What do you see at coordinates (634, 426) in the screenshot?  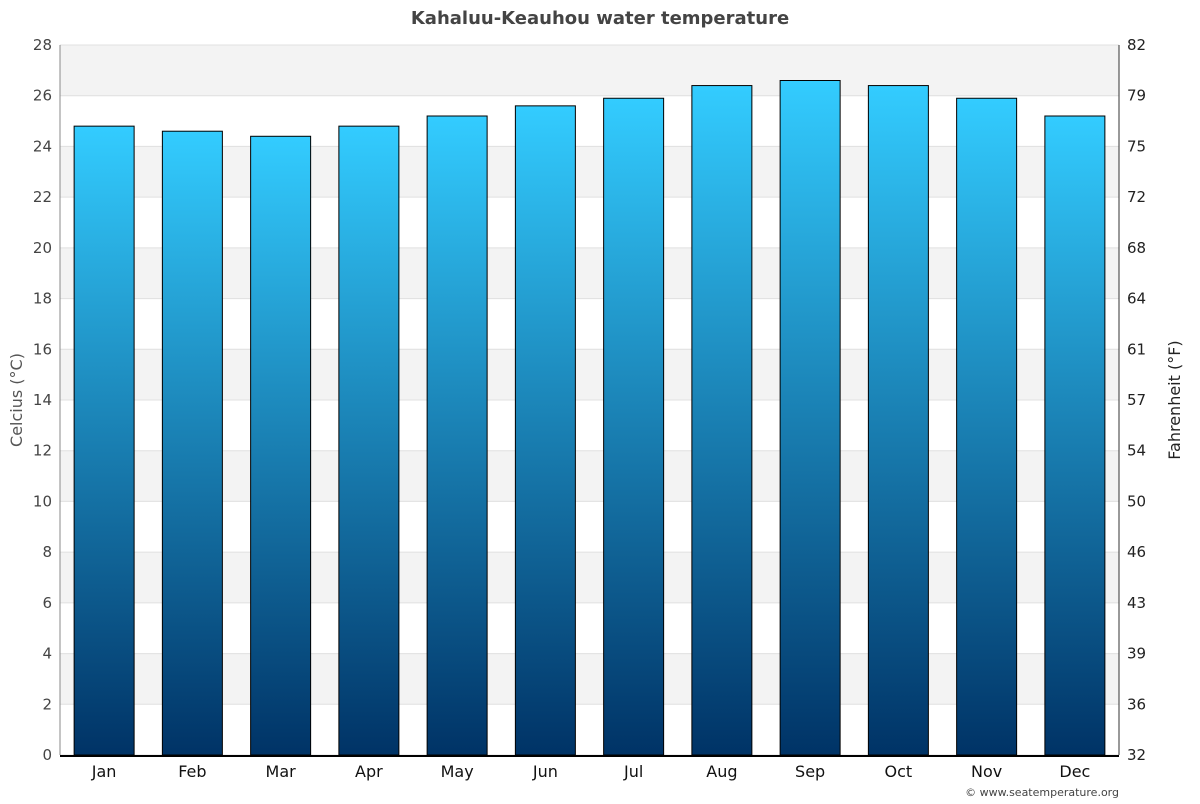 I see `bar-jul` at bounding box center [634, 426].